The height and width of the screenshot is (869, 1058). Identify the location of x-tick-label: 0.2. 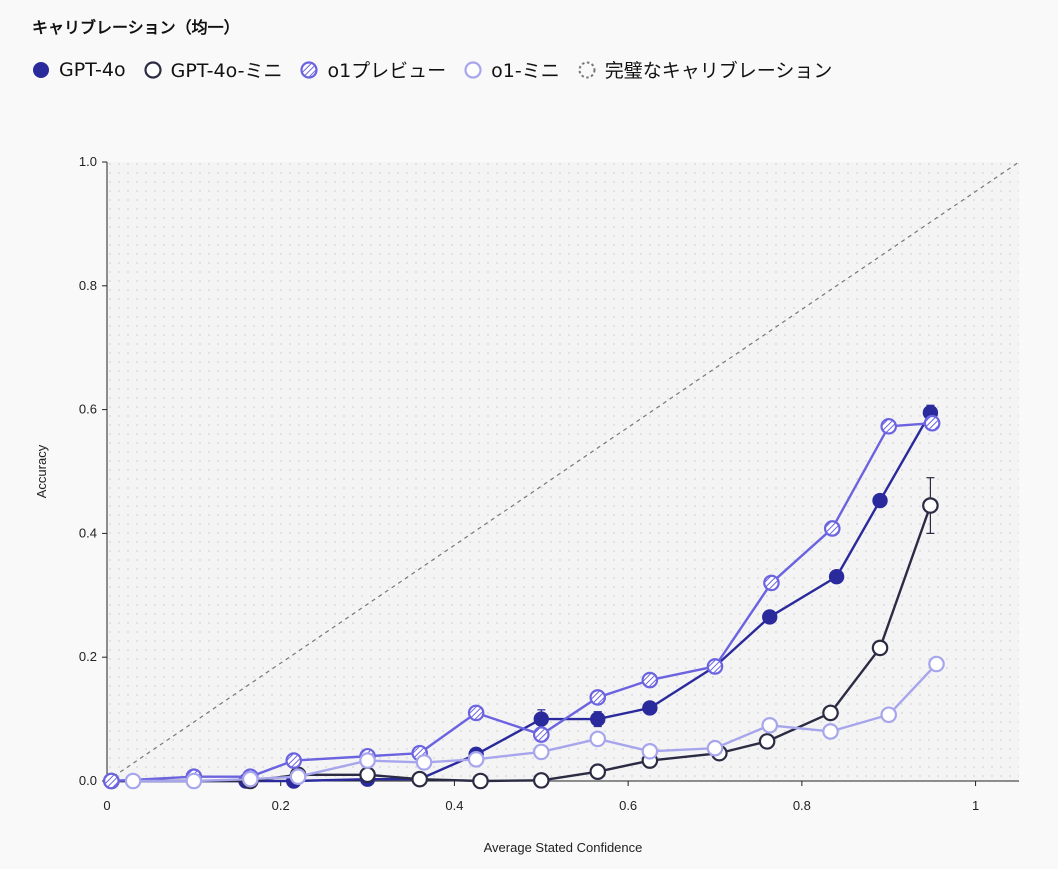
(281, 805).